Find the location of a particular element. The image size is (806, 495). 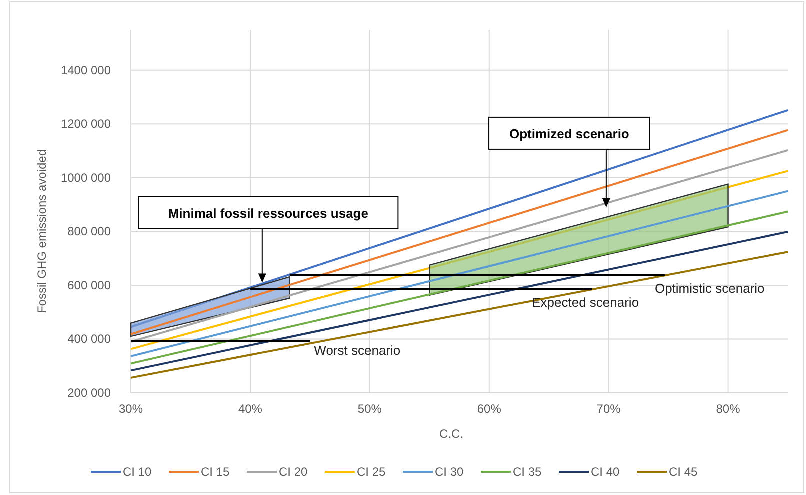

x-tick-label: 30% is located at coordinates (131, 409).